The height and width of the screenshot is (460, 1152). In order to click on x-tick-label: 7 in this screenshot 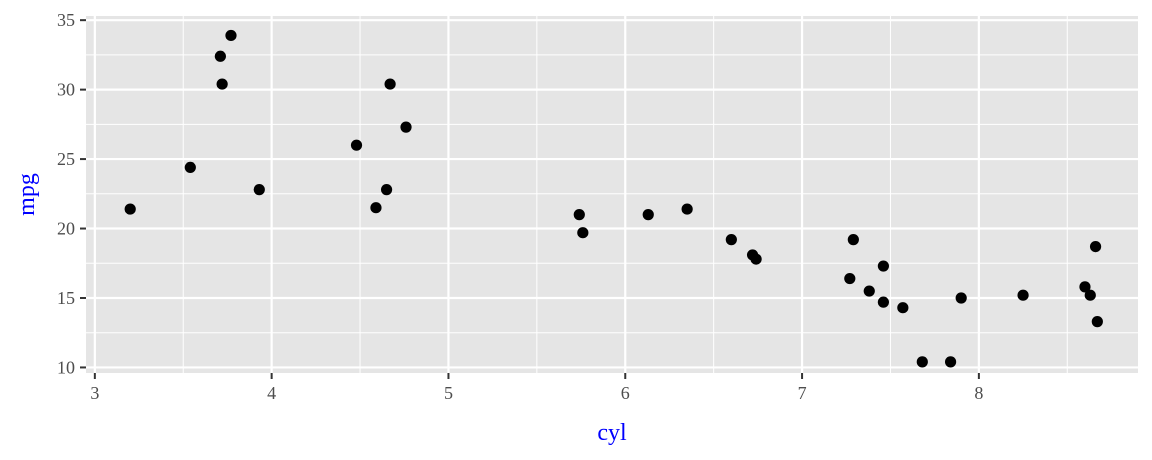, I will do `click(802, 393)`.